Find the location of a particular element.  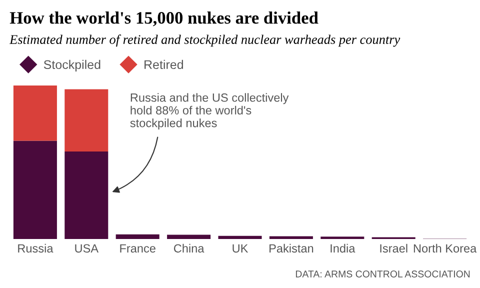

x-tick-label: Israel is located at coordinates (394, 248).